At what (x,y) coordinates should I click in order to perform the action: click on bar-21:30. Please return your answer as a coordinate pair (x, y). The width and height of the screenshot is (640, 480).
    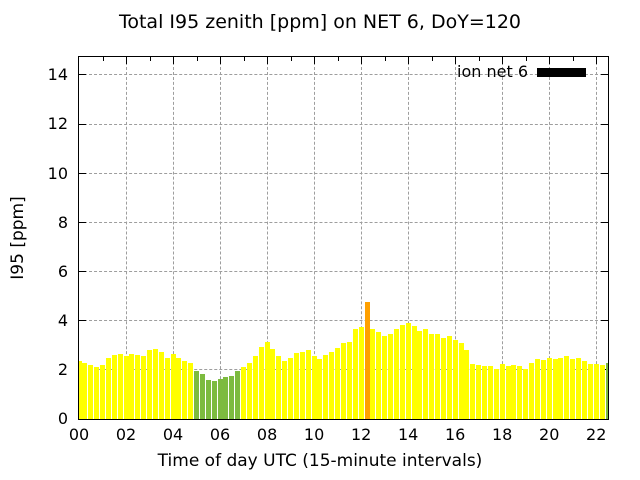
    Looking at the image, I should click on (584, 390).